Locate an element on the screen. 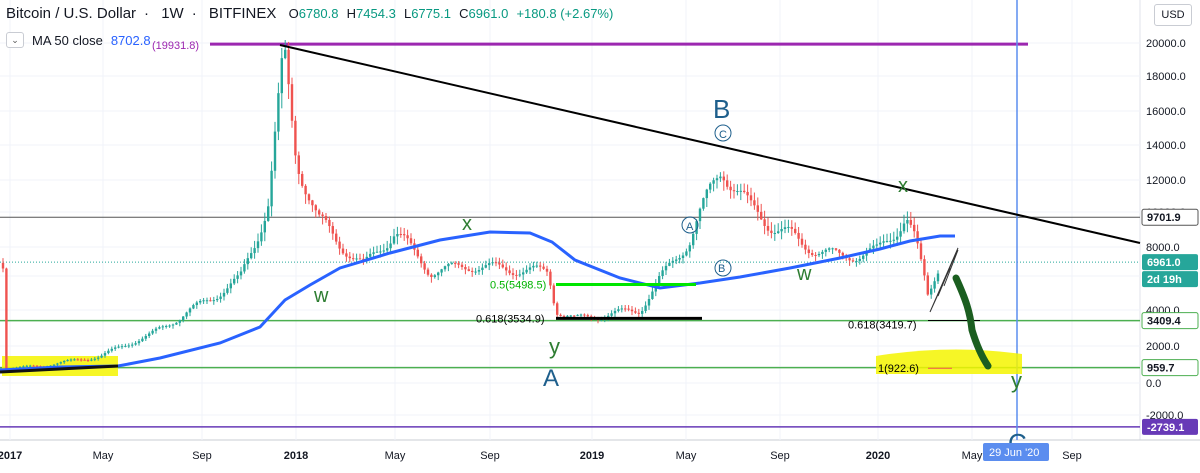 The width and height of the screenshot is (1200, 473). wave-label-C-circle: C is located at coordinates (723, 135).